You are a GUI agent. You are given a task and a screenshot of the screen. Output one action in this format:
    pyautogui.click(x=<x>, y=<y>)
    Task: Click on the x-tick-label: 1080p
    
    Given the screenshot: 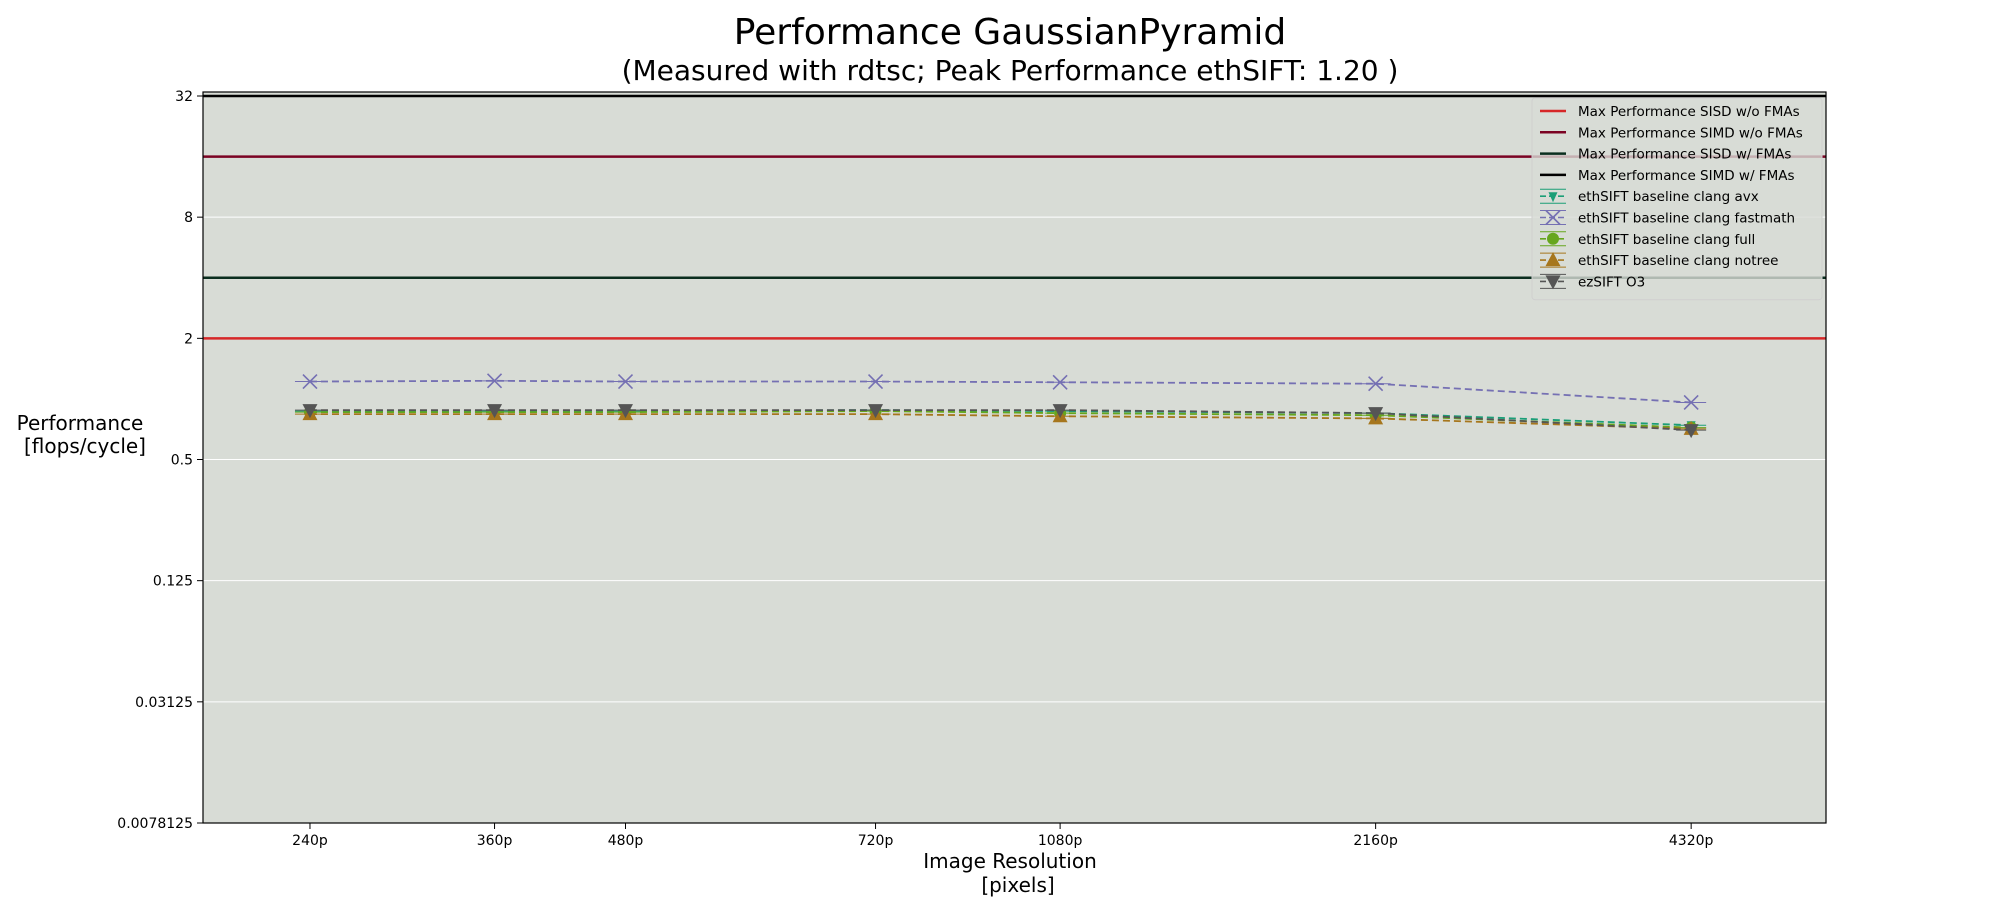 What is the action you would take?
    pyautogui.click(x=1060, y=841)
    